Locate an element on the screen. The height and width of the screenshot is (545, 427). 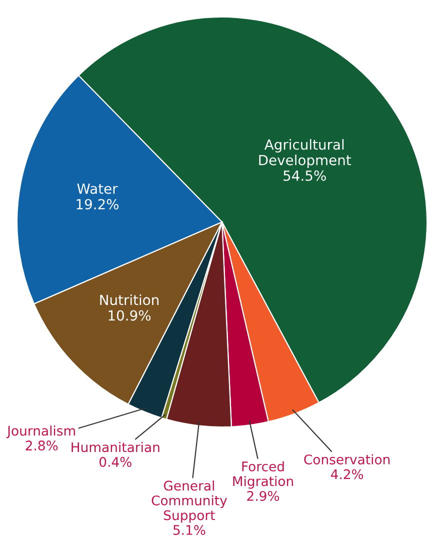
slice-label: General Community Support is located at coordinates (189, 501).